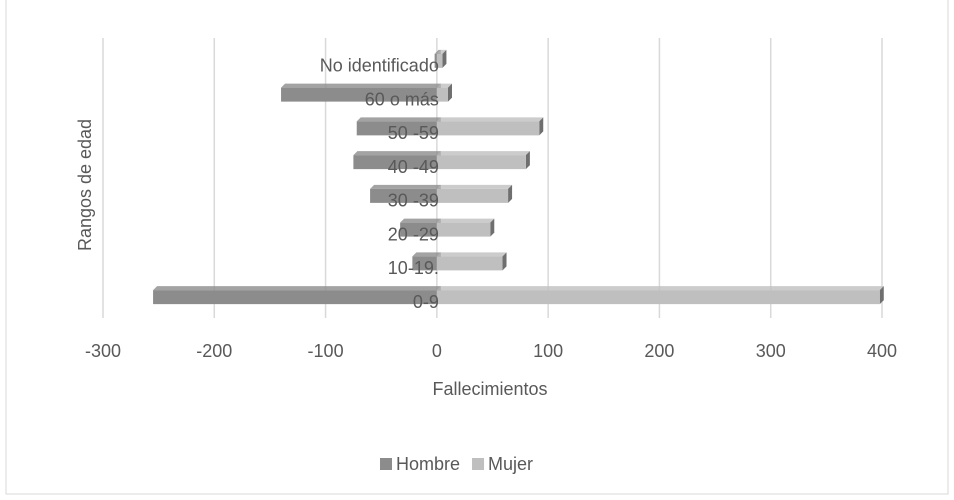  I want to click on y-tick-label: 10-19., so click(413, 268).